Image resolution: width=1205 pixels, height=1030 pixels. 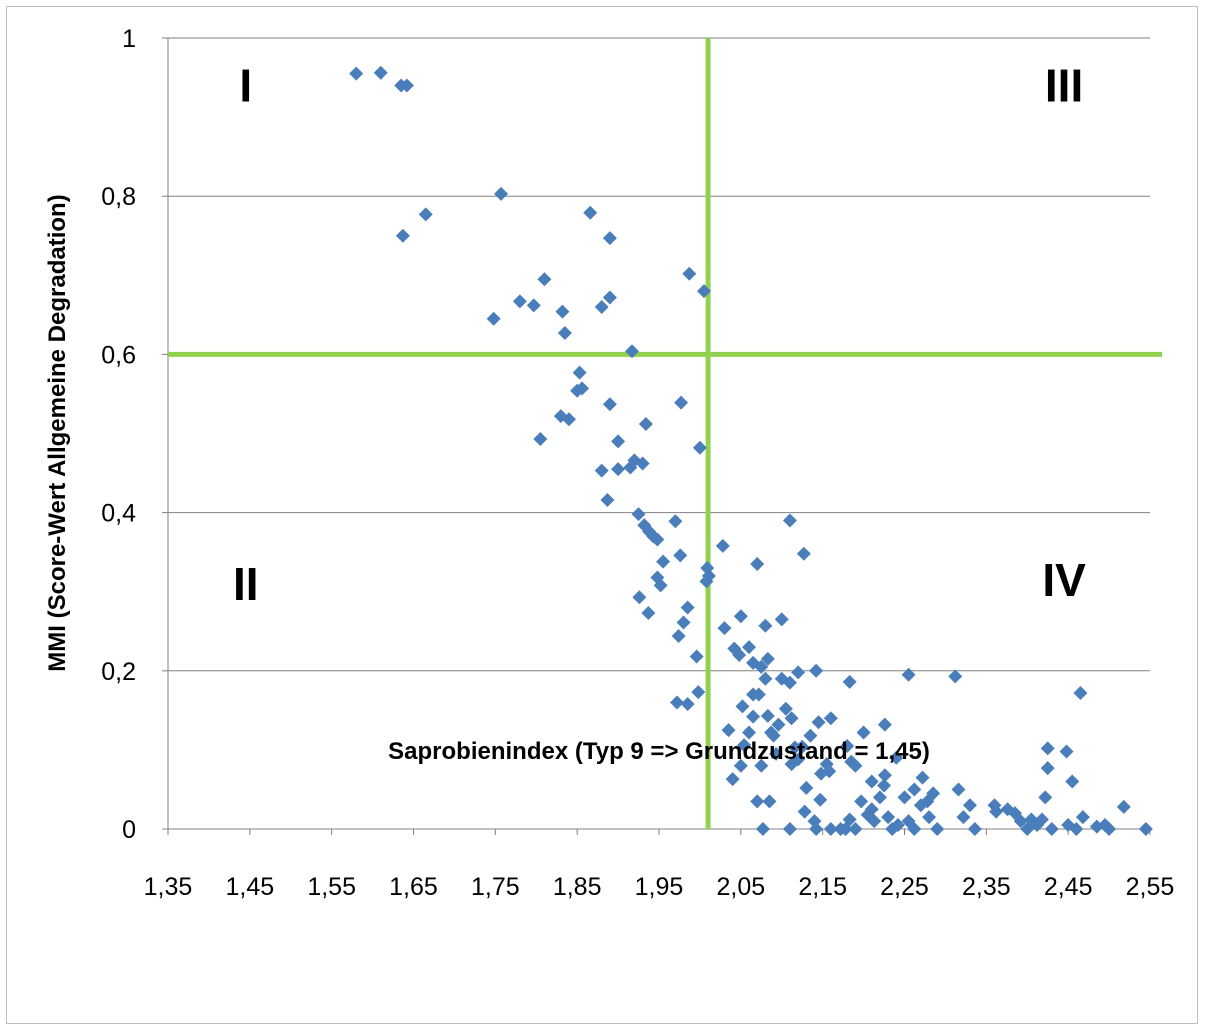 I want to click on x-tick-label-8: 2,15, so click(x=822, y=887).